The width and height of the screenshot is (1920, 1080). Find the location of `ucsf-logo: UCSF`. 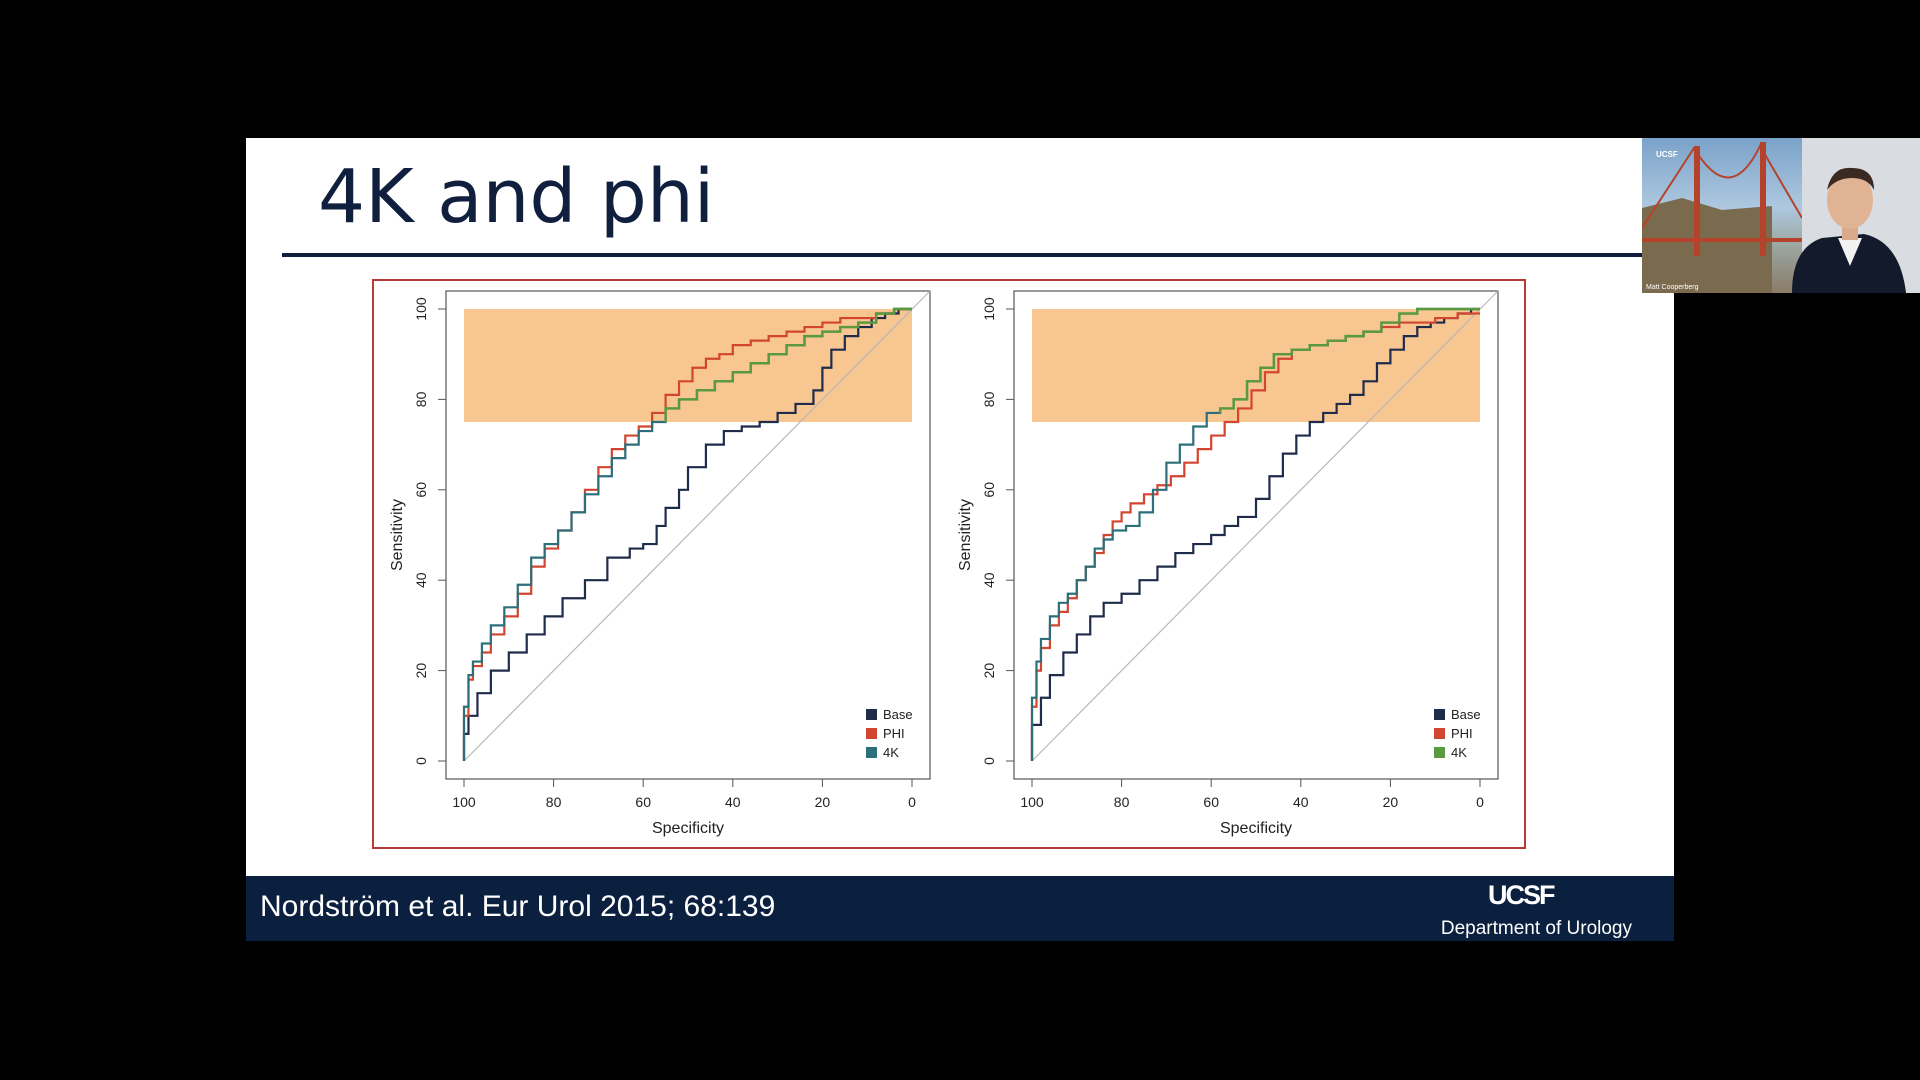

ucsf-logo: UCSF is located at coordinates (1522, 895).